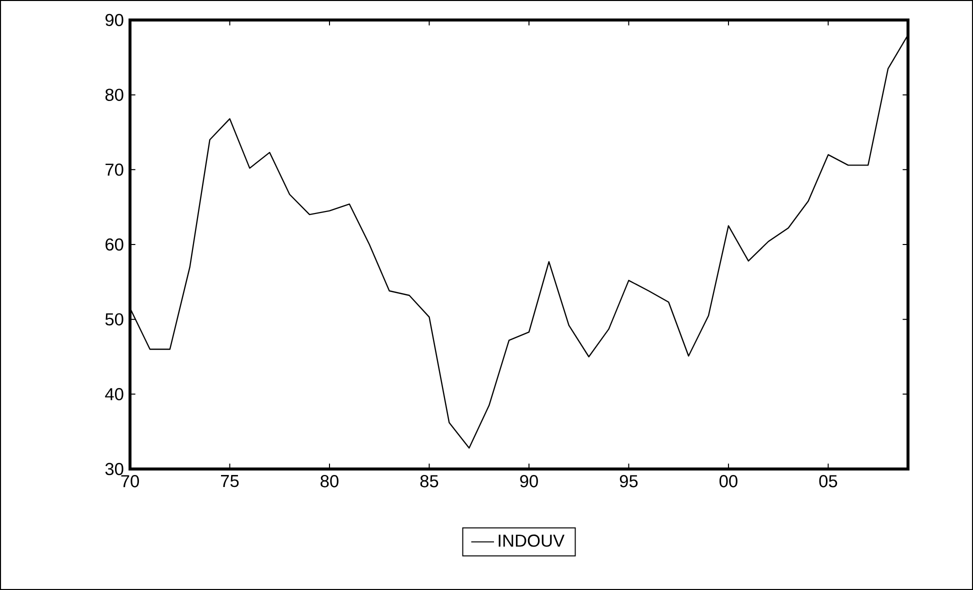 This screenshot has width=973, height=590. Describe the element at coordinates (531, 540) in the screenshot. I see `legend-label: INDOUV` at that location.